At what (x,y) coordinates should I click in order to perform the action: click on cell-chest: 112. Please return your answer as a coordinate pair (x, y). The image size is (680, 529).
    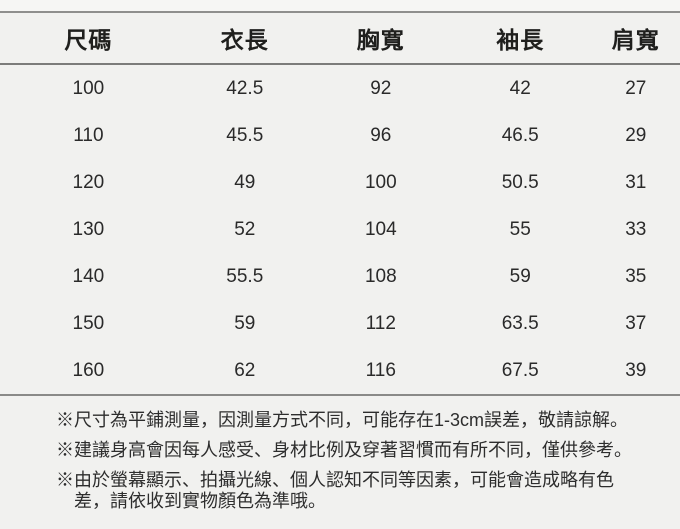
    Looking at the image, I should click on (380, 323).